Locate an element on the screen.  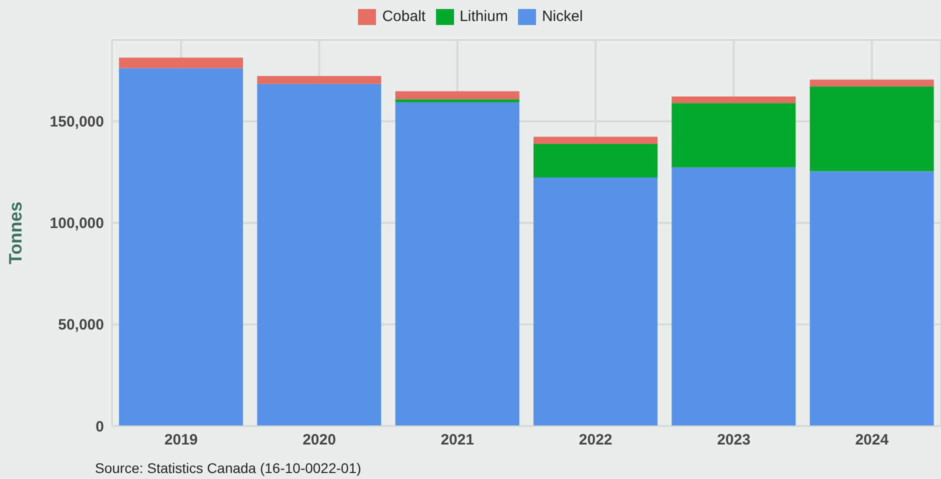
x-tick-label: 2022 is located at coordinates (595, 440).